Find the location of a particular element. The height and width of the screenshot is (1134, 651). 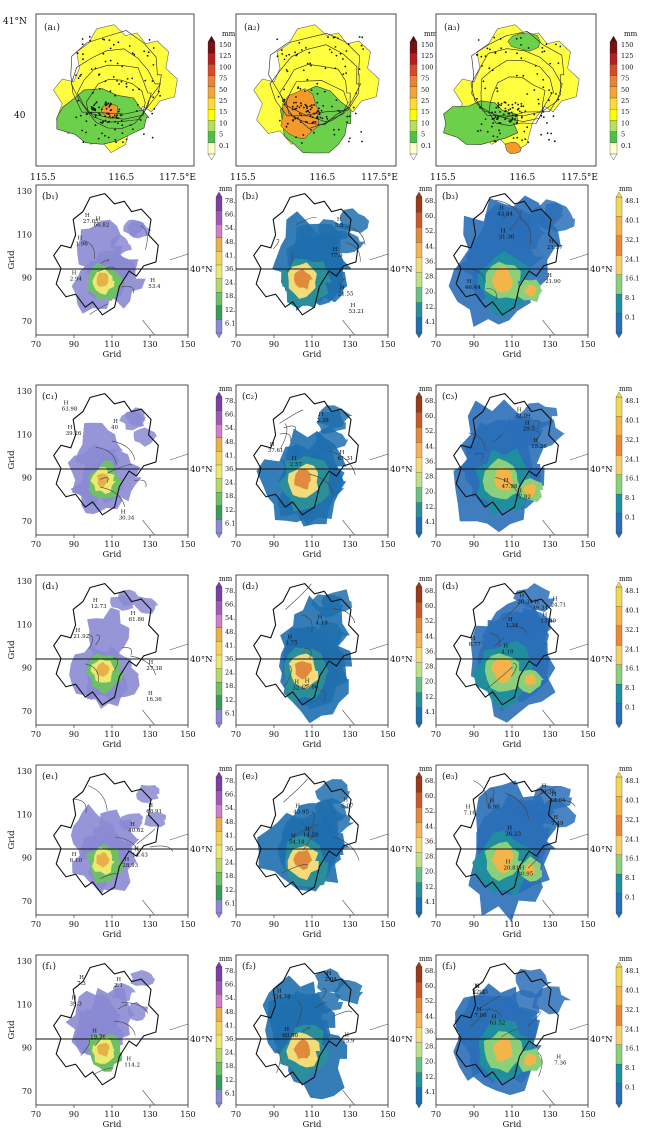

colorbar-tick: 20.1 is located at coordinates (432, 682).